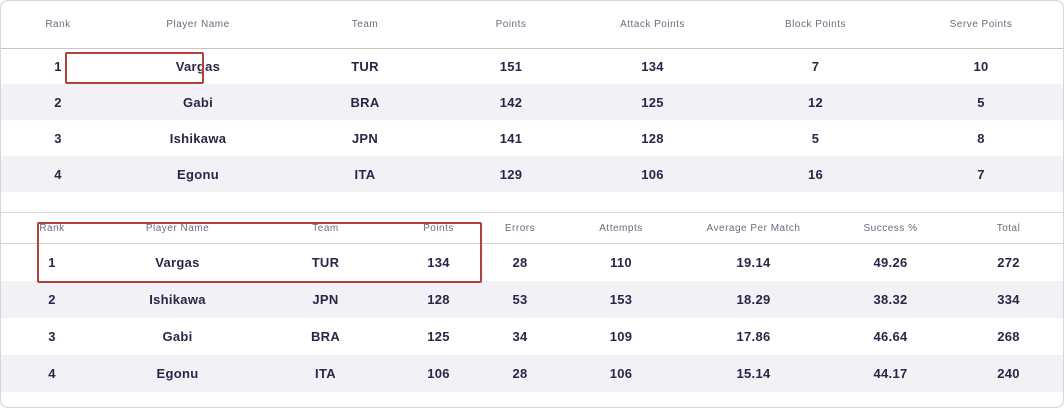  I want to click on cell-success-pct: 46.64, so click(890, 336).